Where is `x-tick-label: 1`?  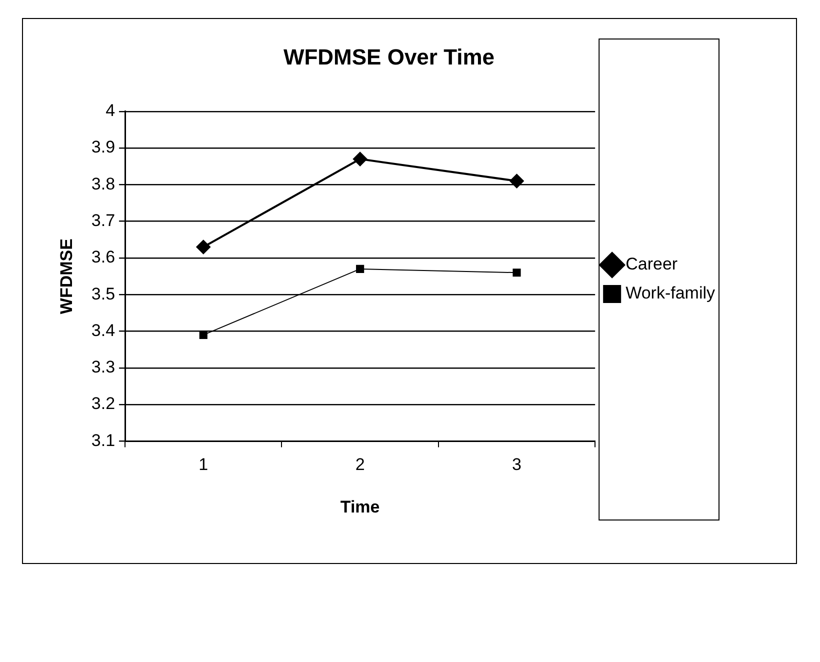 x-tick-label: 1 is located at coordinates (203, 464).